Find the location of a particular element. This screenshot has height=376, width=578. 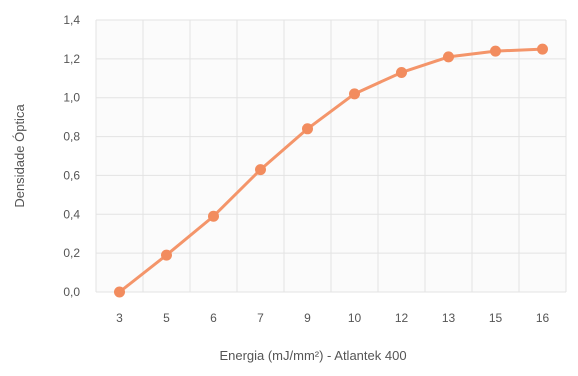

x-tick-label: 10 is located at coordinates (355, 318).